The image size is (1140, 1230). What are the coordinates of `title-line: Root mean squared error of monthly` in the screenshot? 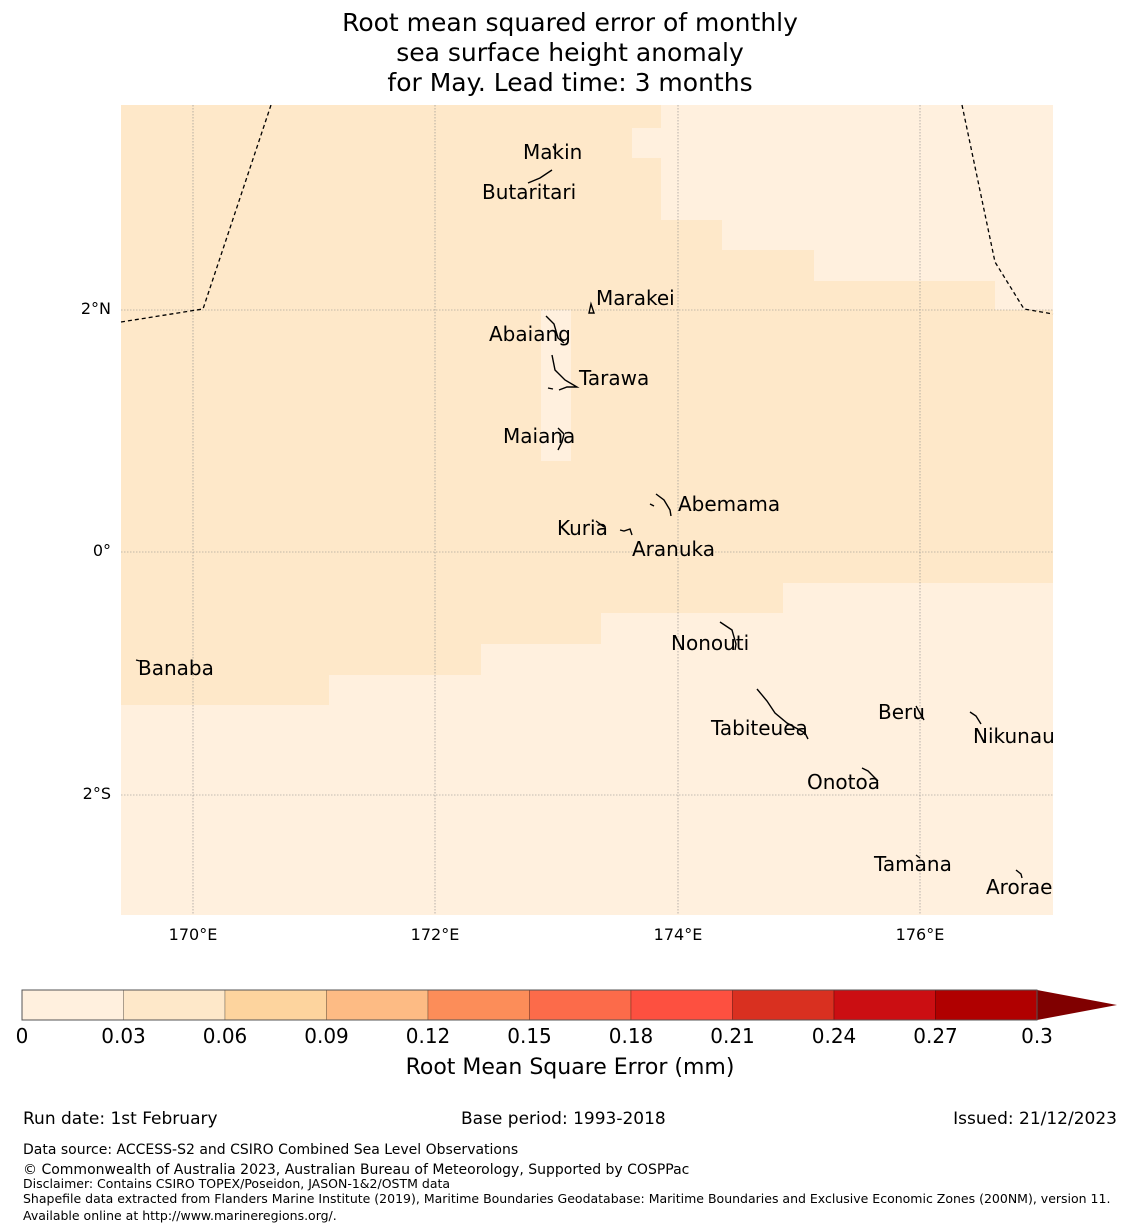 It's located at (570, 22).